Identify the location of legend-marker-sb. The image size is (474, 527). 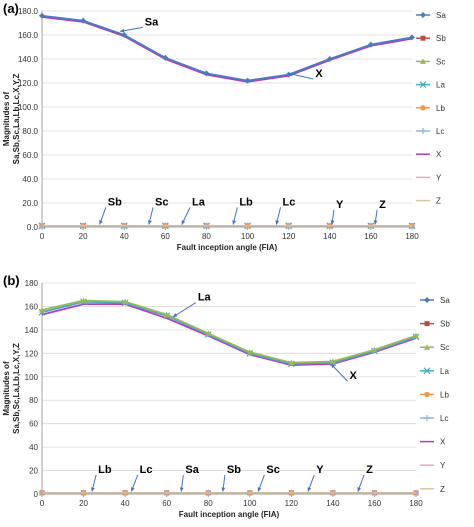
(423, 38).